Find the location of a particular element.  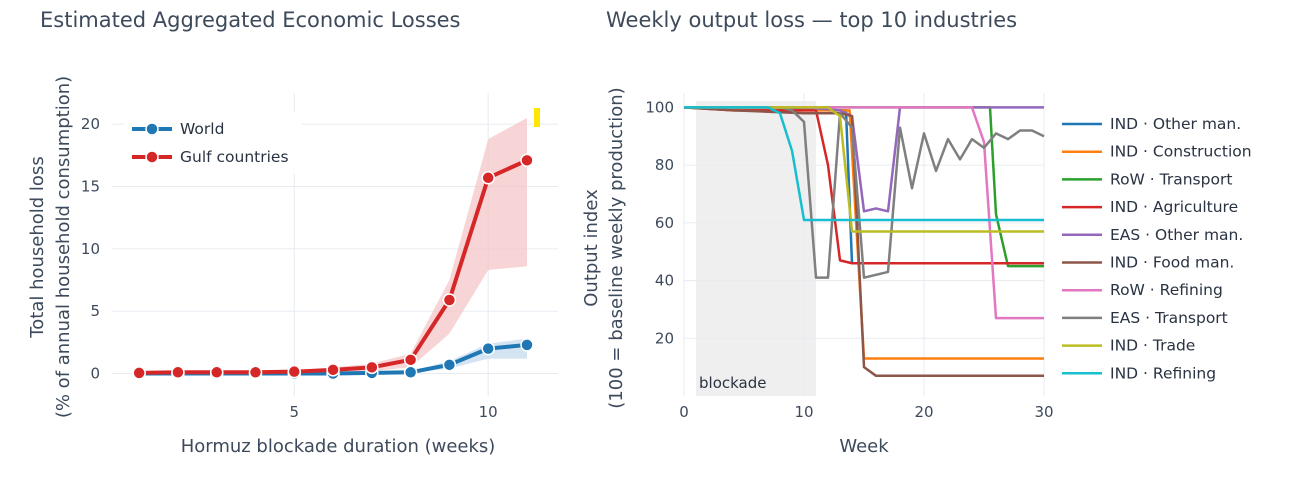

world-legend-marker is located at coordinates (152, 129).